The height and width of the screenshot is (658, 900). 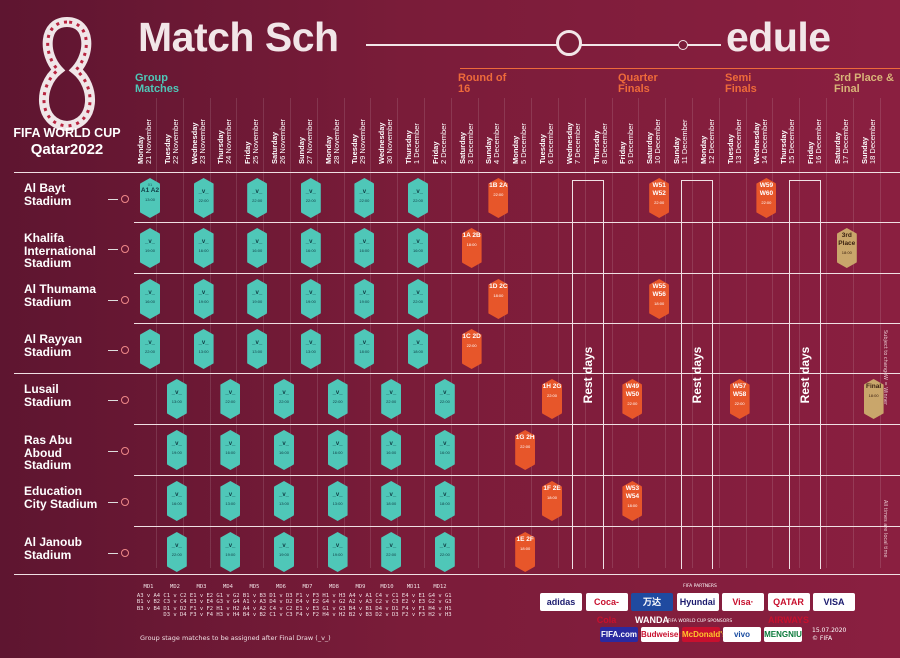 What do you see at coordinates (444, 399) in the screenshot?
I see `match-37: _v_ 22:00` at bounding box center [444, 399].